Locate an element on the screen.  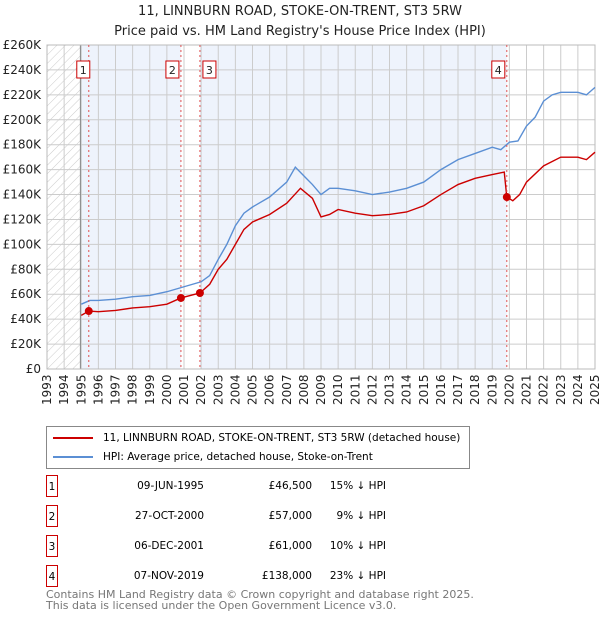
y-tick-label: £260K is located at coordinates (23, 45).